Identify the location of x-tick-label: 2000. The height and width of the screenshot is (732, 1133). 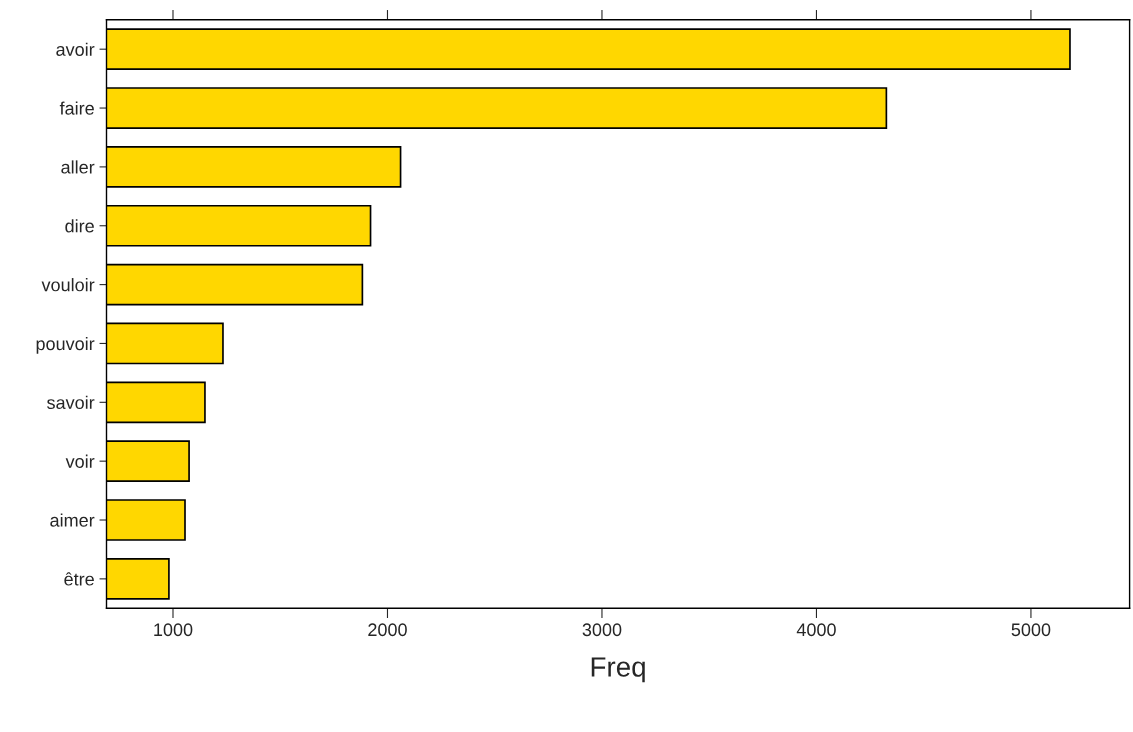
(387, 630).